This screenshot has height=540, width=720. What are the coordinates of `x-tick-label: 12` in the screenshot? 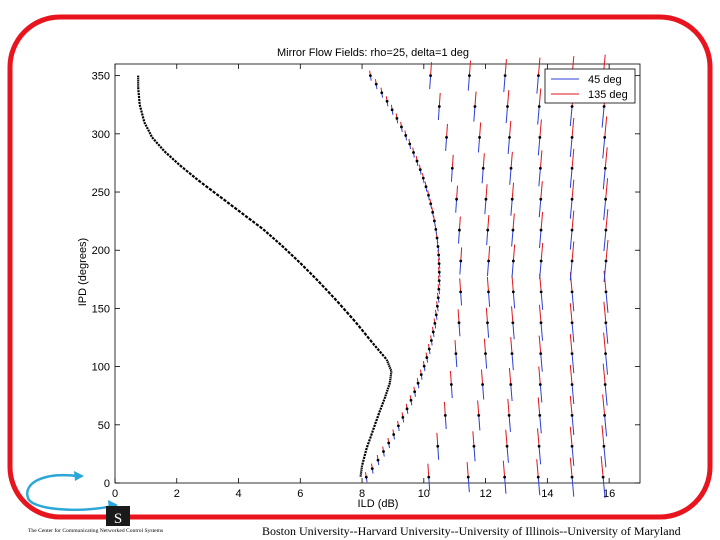 It's located at (485, 494).